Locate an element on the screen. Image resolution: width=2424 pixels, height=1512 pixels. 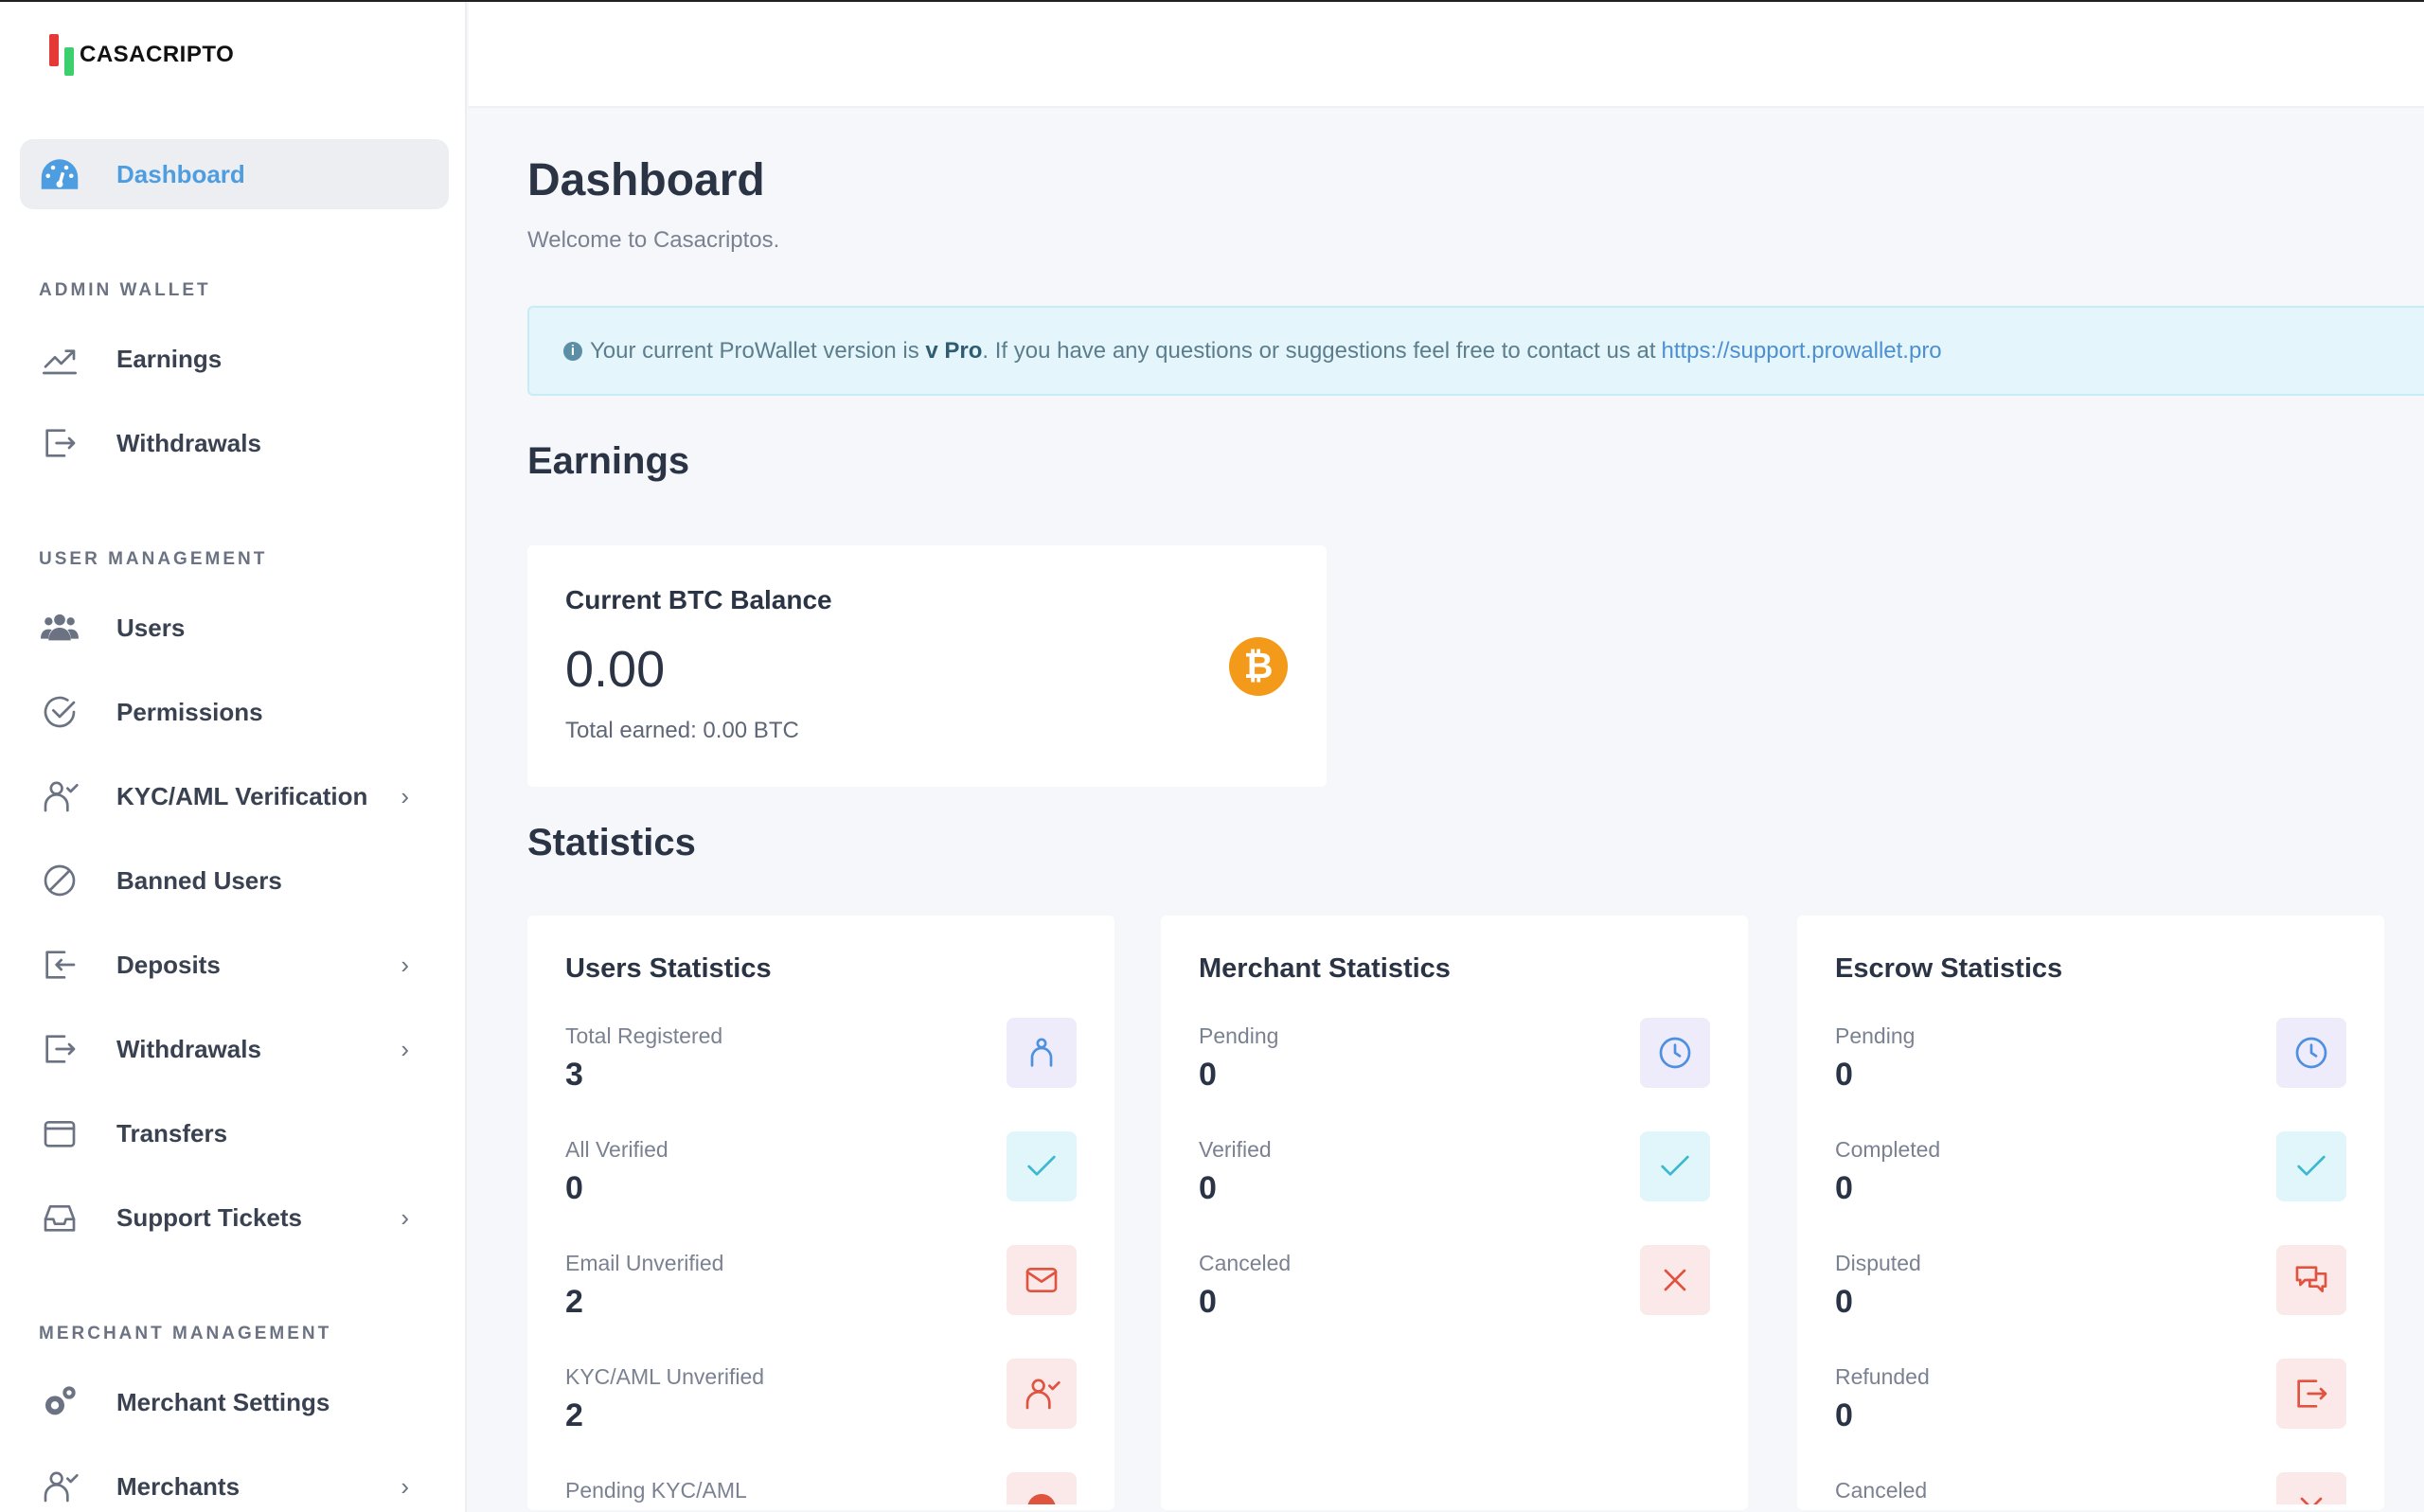
statistics-heading: Statistics is located at coordinates (611, 842).